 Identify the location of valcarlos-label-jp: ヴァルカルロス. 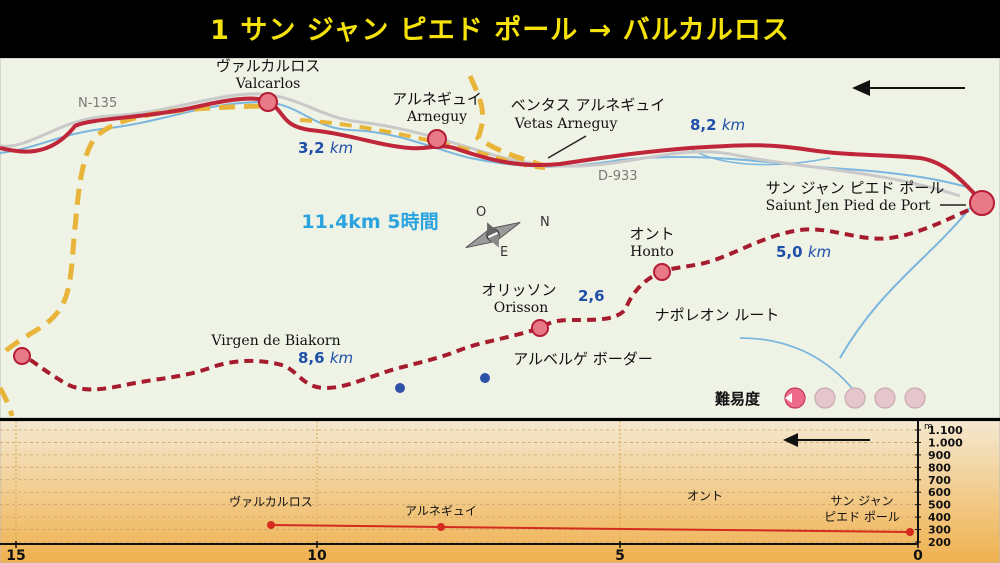
(268, 66).